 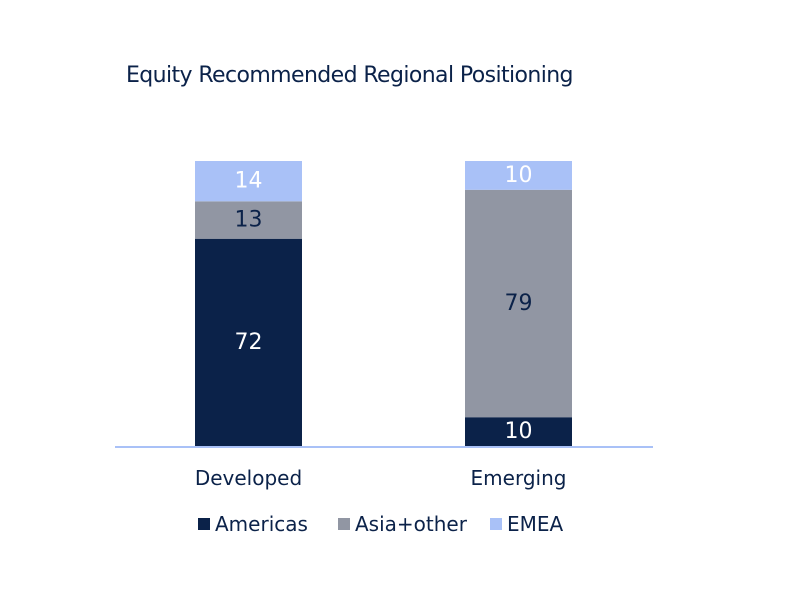 I want to click on data-label-emerging-asia-other: 79, so click(x=519, y=303).